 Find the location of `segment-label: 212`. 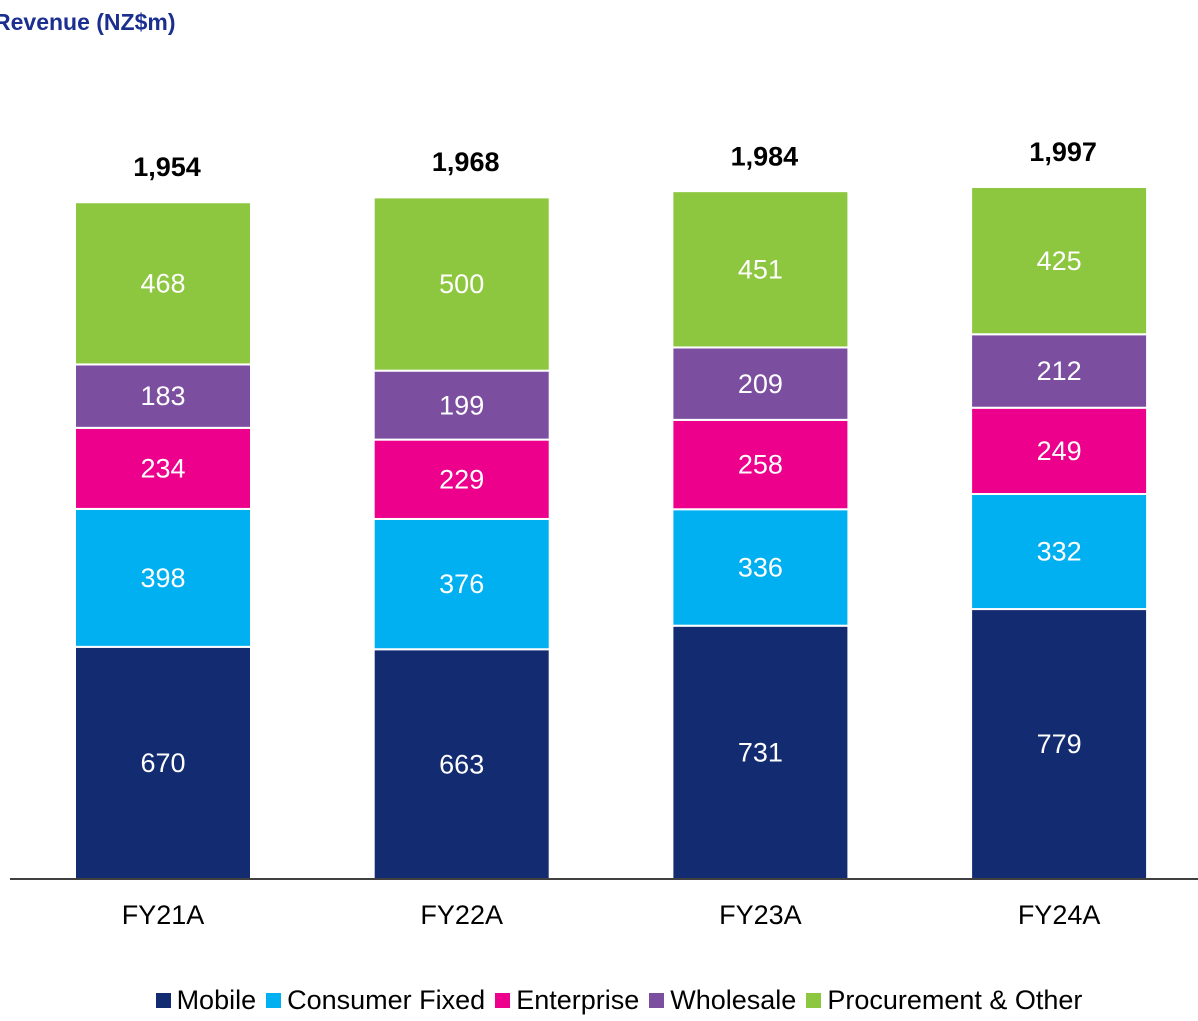

segment-label: 212 is located at coordinates (1059, 371).